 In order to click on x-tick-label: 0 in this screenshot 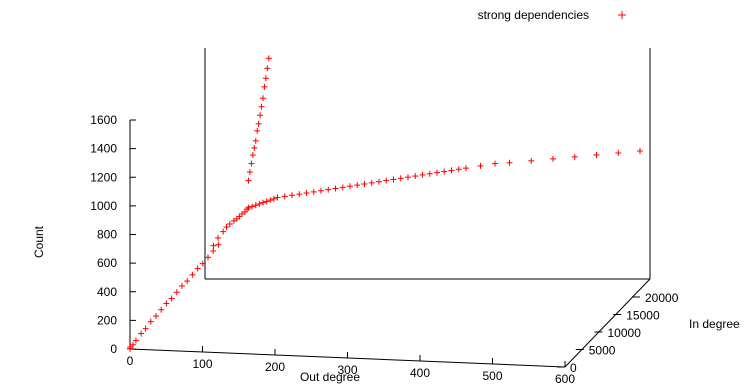, I will do `click(130, 361)`.